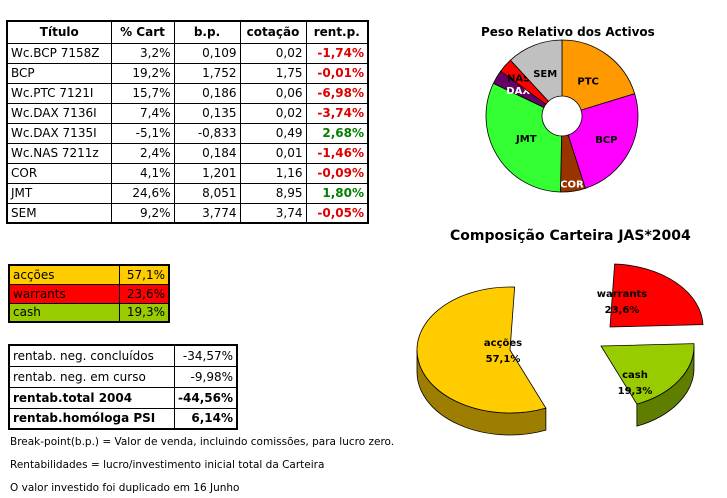  Describe the element at coordinates (572, 184) in the screenshot. I see `donut-label-cor: COR` at that location.